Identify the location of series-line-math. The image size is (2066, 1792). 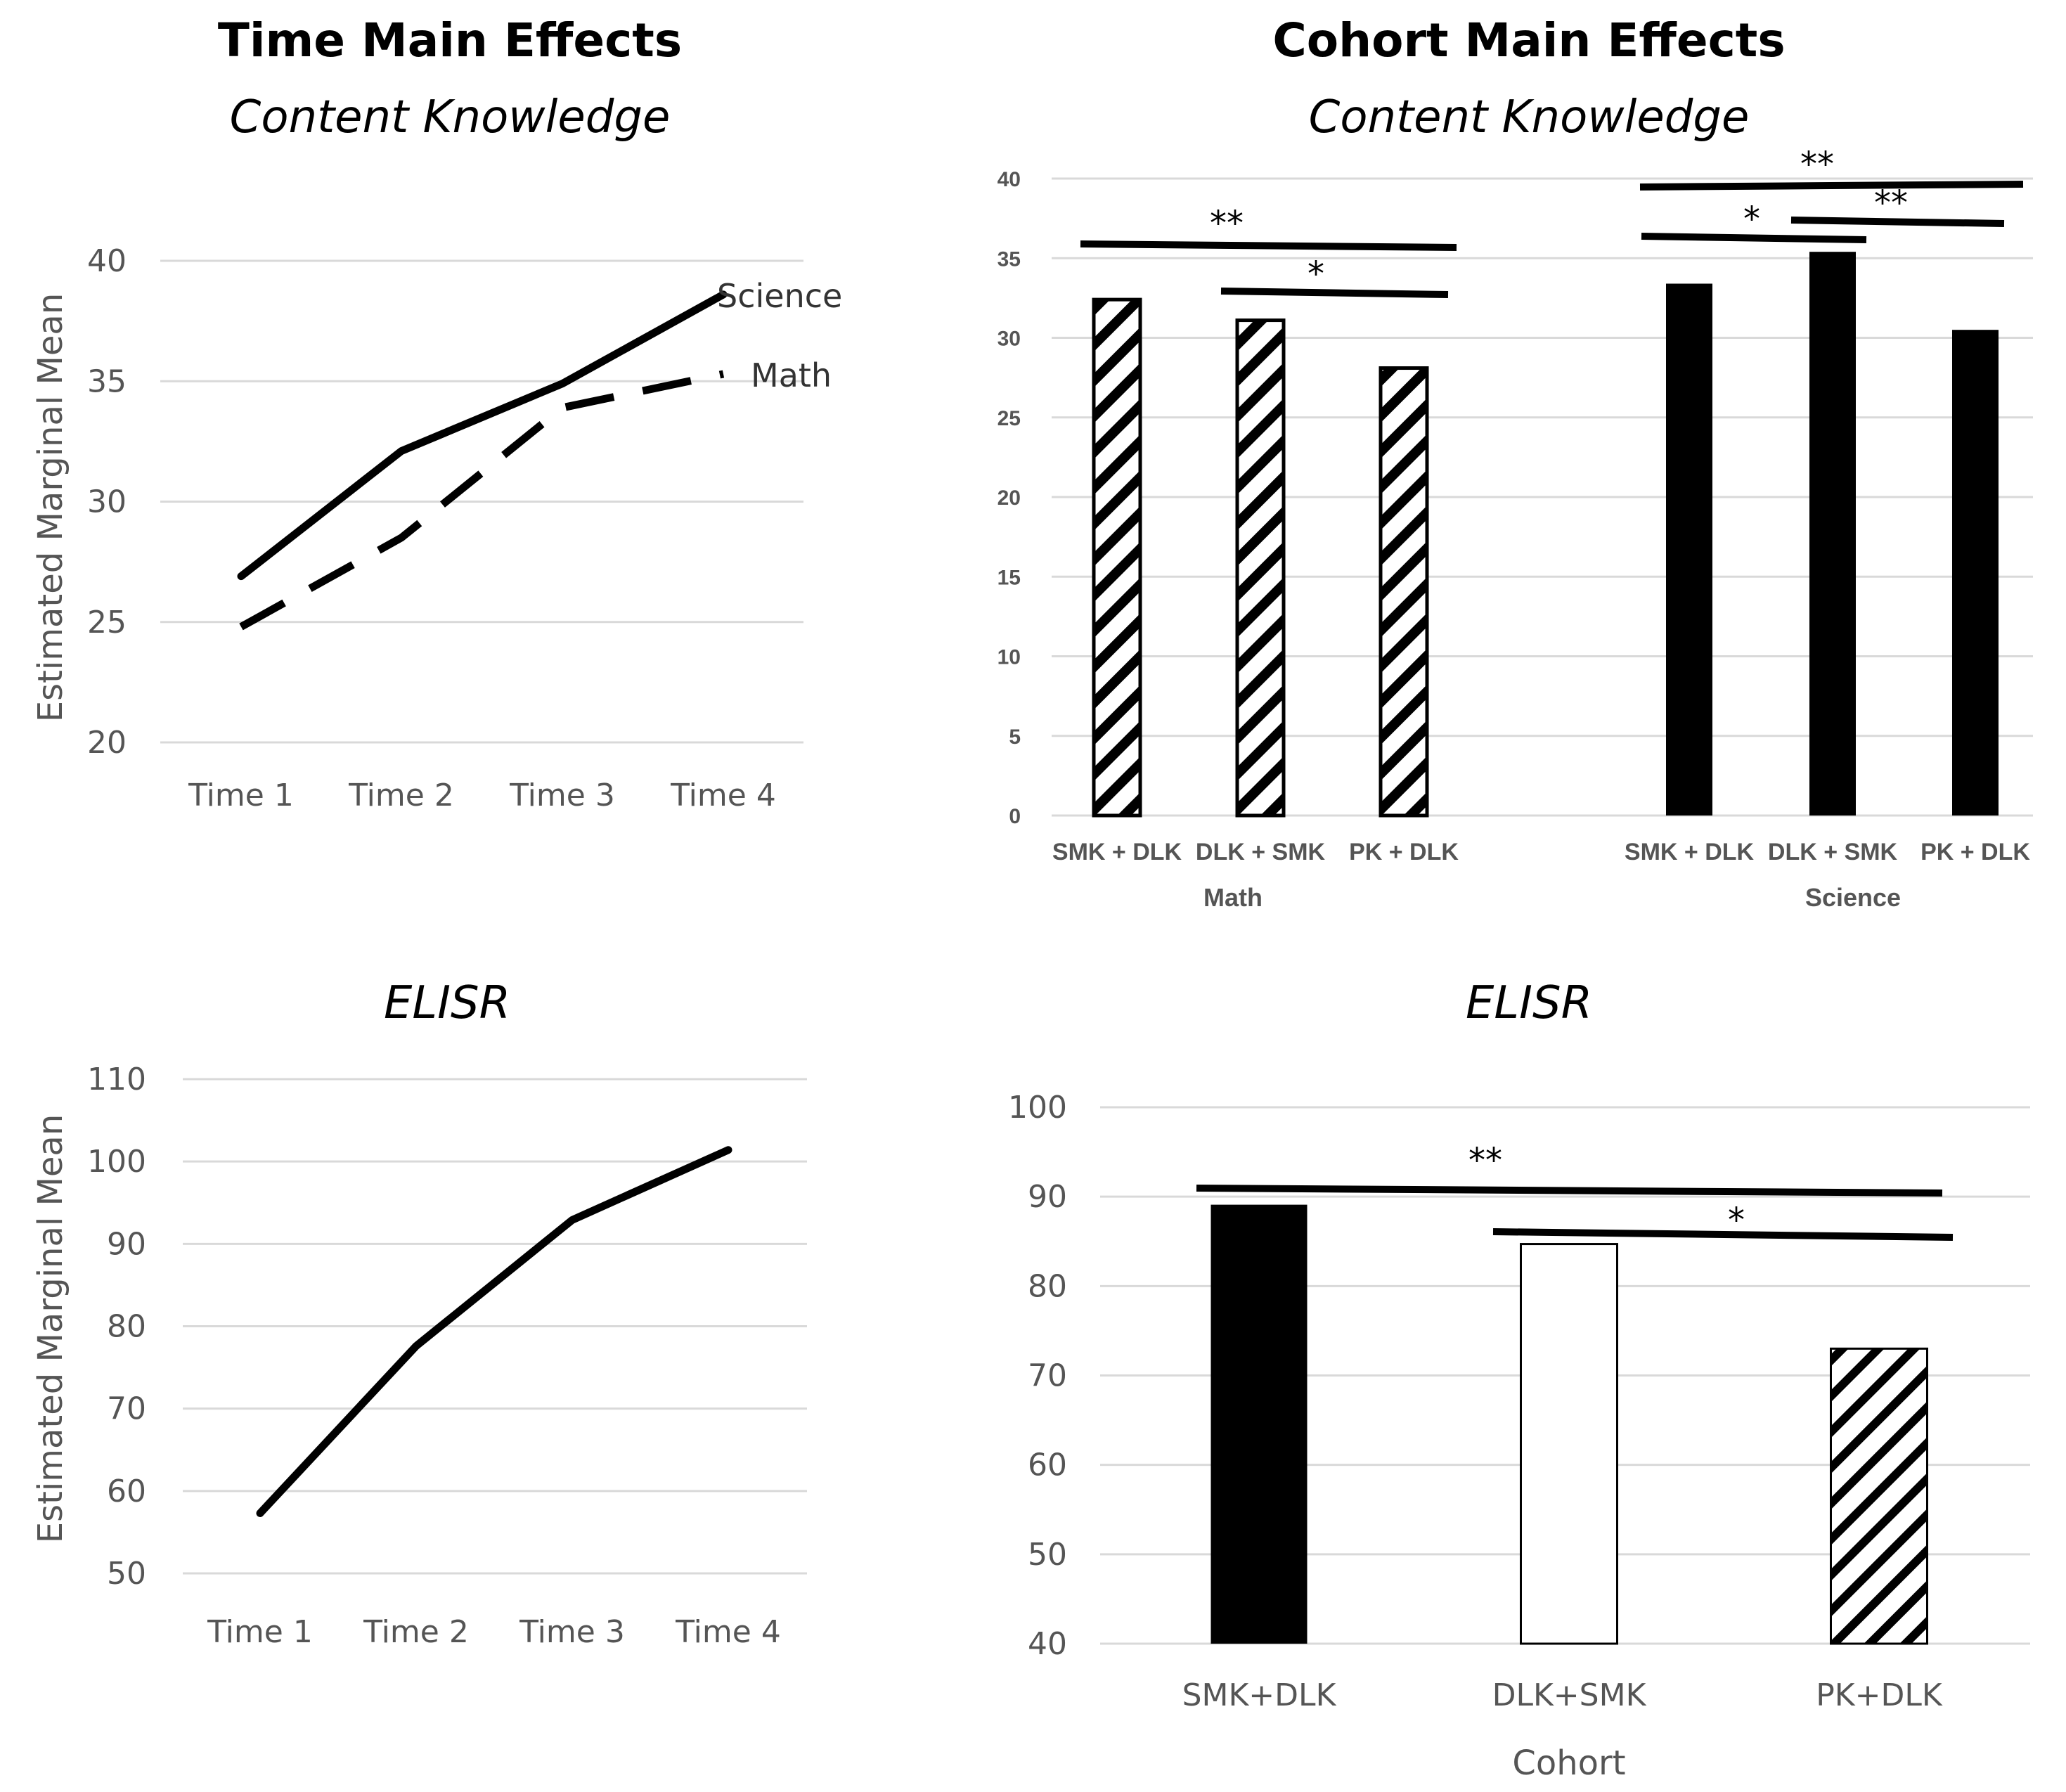
(482, 500).